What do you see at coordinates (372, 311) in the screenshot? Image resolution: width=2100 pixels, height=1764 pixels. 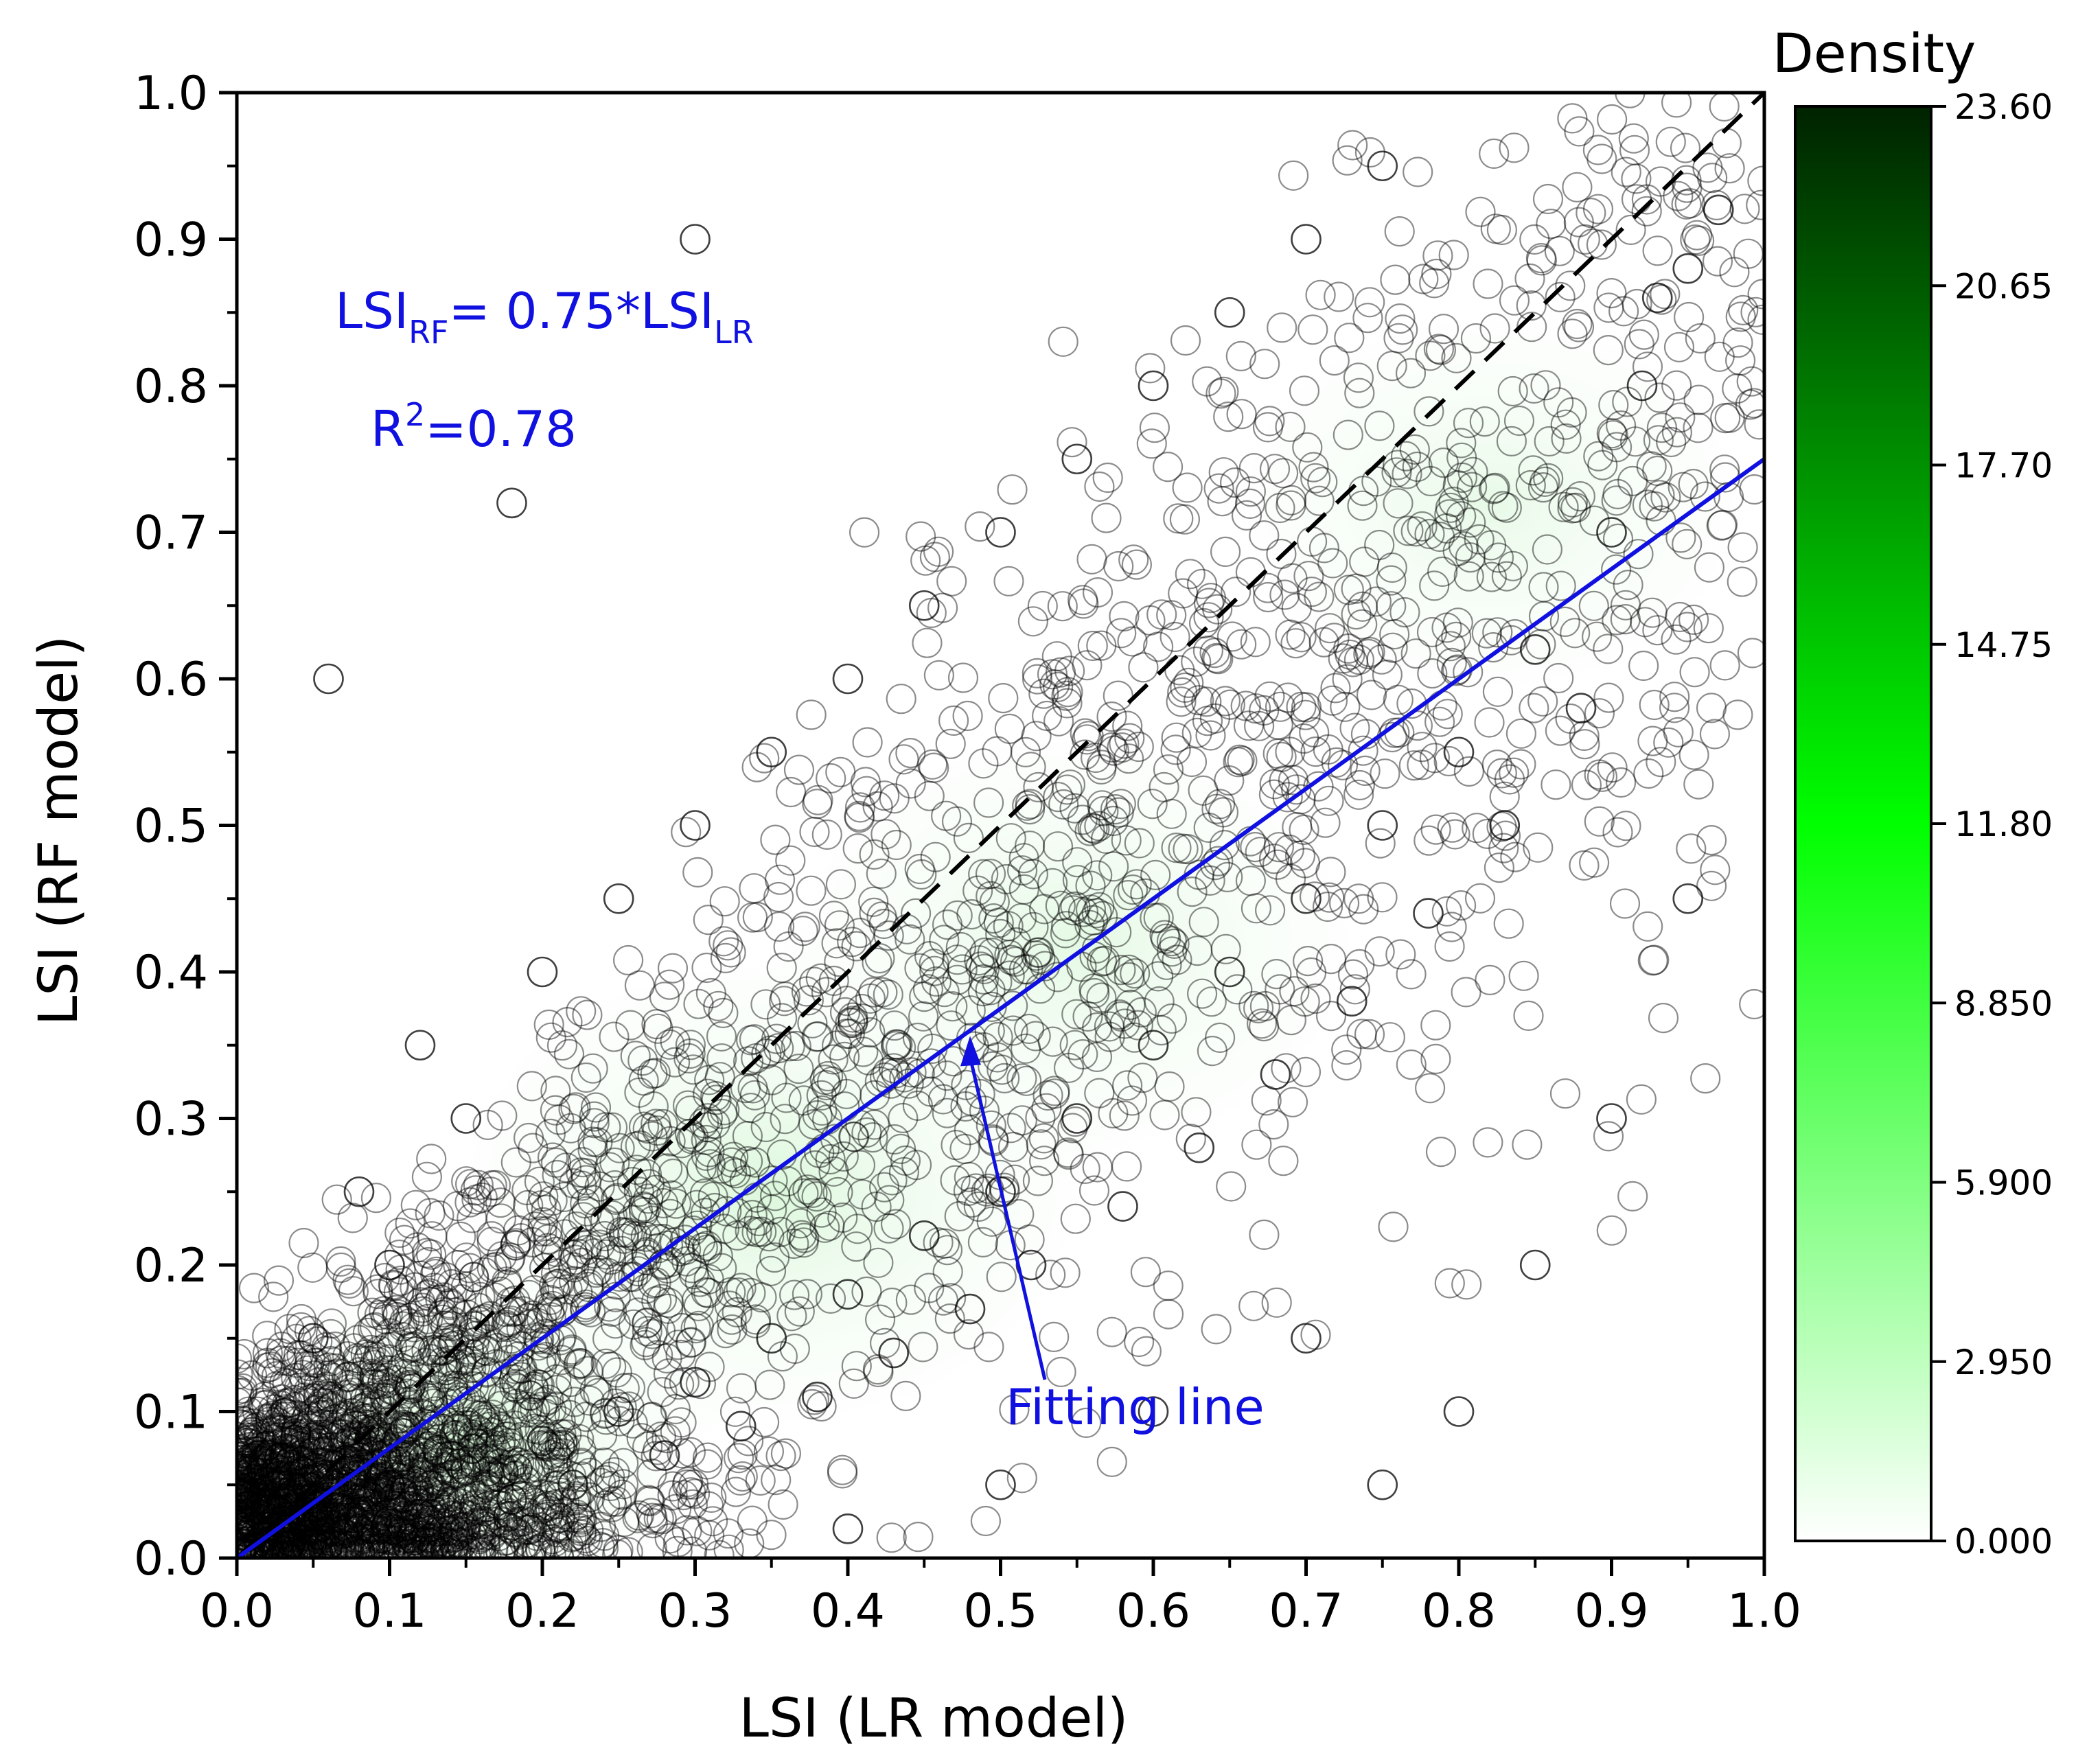 I see `equation-lsi-main: LSI` at bounding box center [372, 311].